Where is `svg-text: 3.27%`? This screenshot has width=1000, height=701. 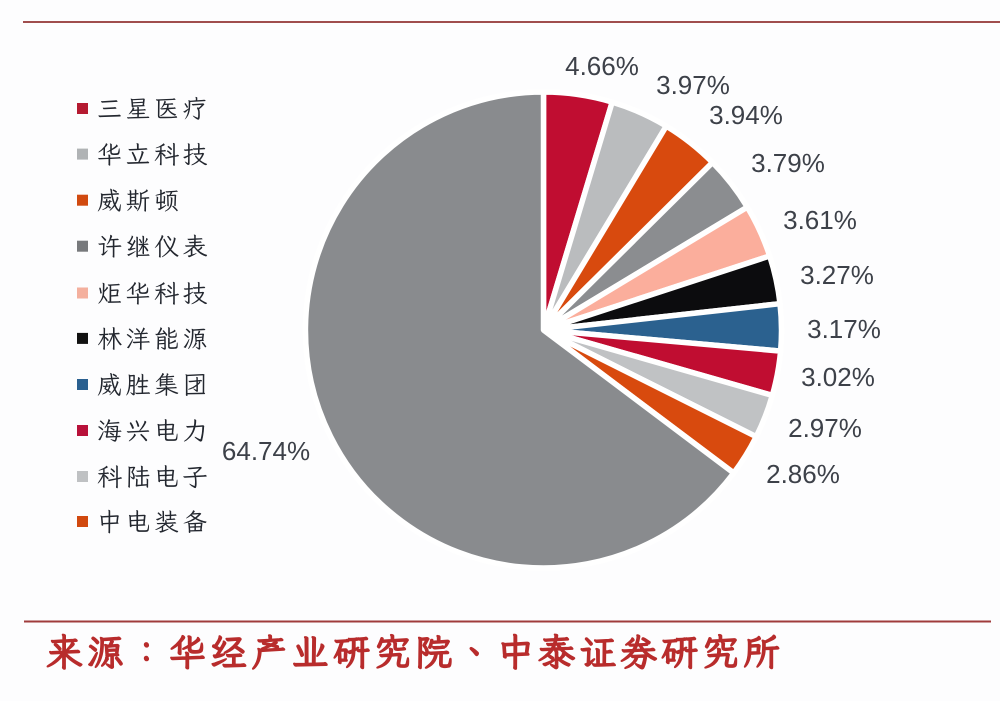 svg-text: 3.27% is located at coordinates (837, 275).